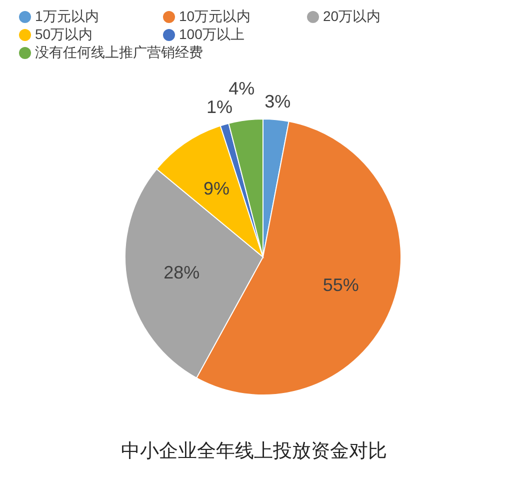  I want to click on legend-label: 10万元以内, so click(215, 17).